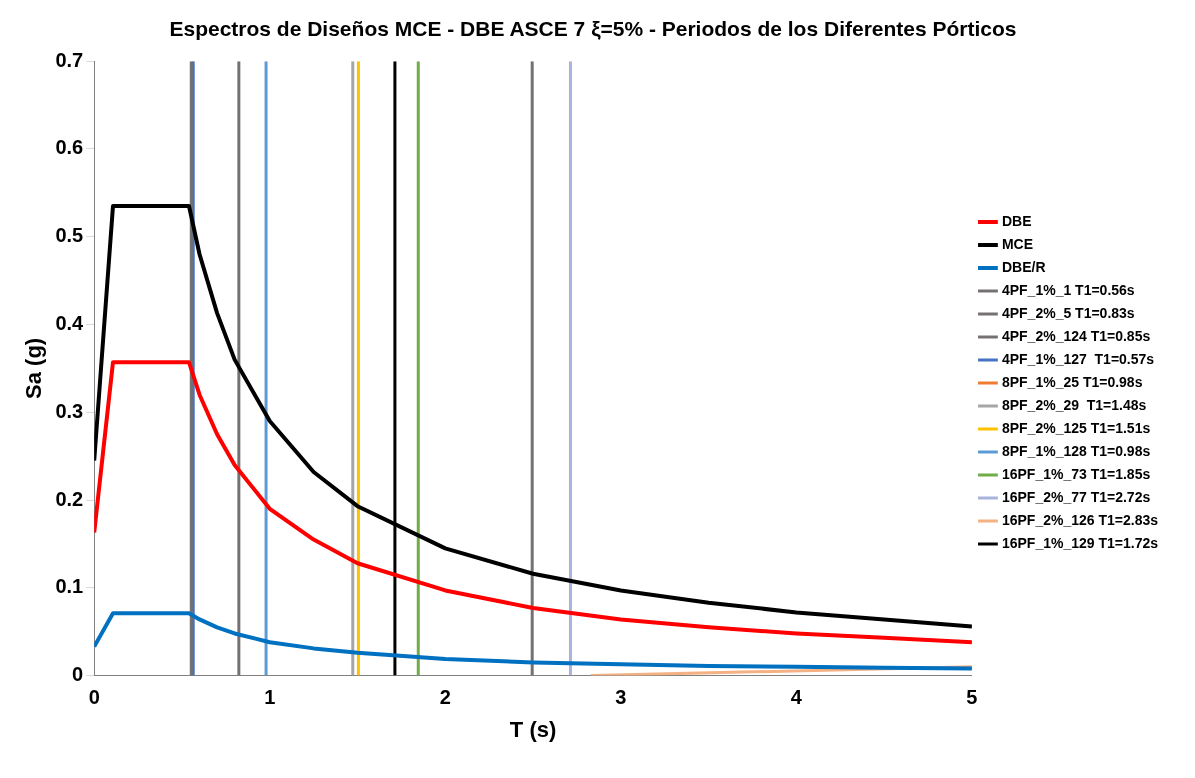 The height and width of the screenshot is (778, 1195). I want to click on legend-label: 16PF_2%_126 T1=2.83s, so click(1080, 519).